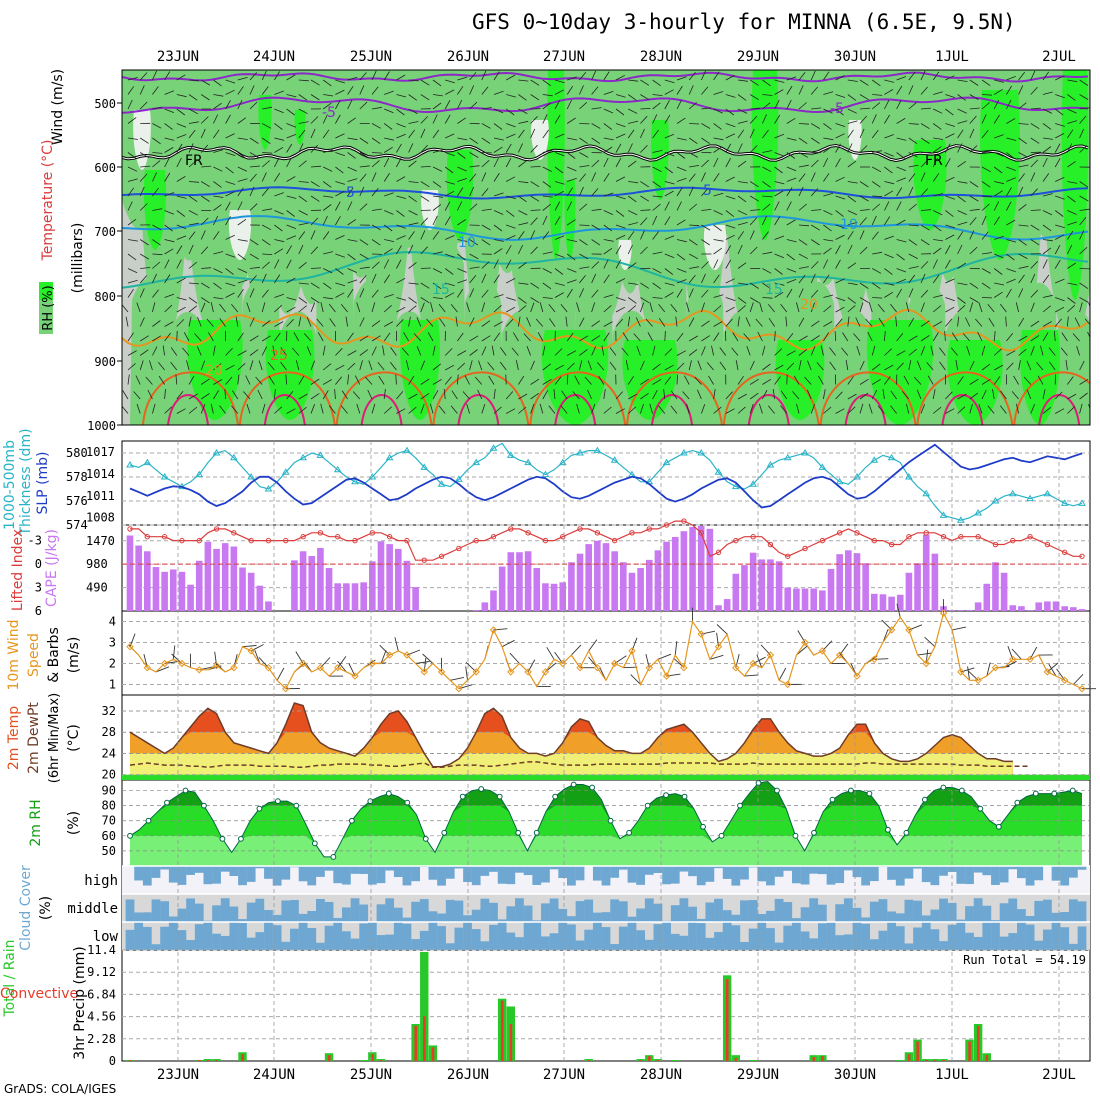 The image size is (1100, 1100). I want to click on temp-contour-magenta, so click(478, 409).